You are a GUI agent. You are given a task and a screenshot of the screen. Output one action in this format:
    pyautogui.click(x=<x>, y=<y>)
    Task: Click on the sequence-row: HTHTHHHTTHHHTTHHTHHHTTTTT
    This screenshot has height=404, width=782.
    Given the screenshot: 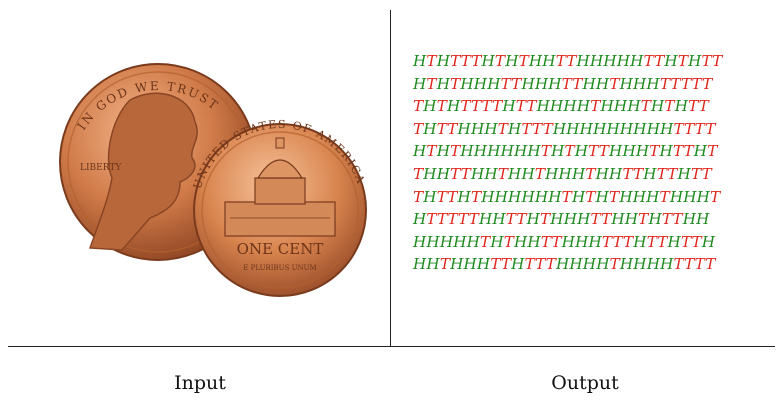 What is the action you would take?
    pyautogui.click(x=563, y=83)
    